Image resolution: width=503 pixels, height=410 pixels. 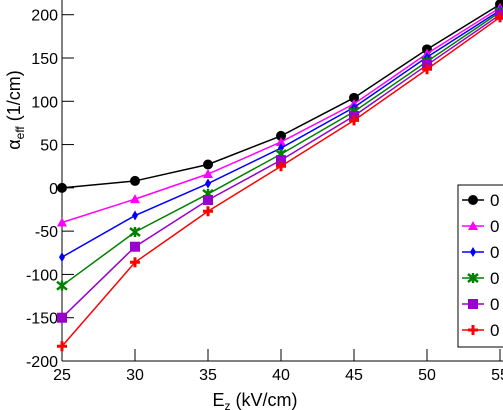 I want to click on x-tick-label: 30, so click(x=135, y=375).